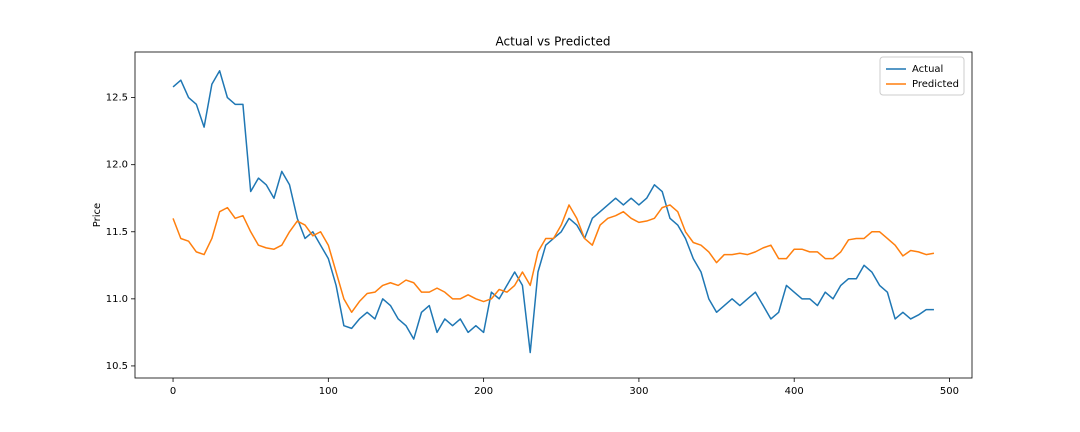 This screenshot has height=432, width=1080. Describe the element at coordinates (117, 299) in the screenshot. I see `y-tick-label: 11.0` at that location.